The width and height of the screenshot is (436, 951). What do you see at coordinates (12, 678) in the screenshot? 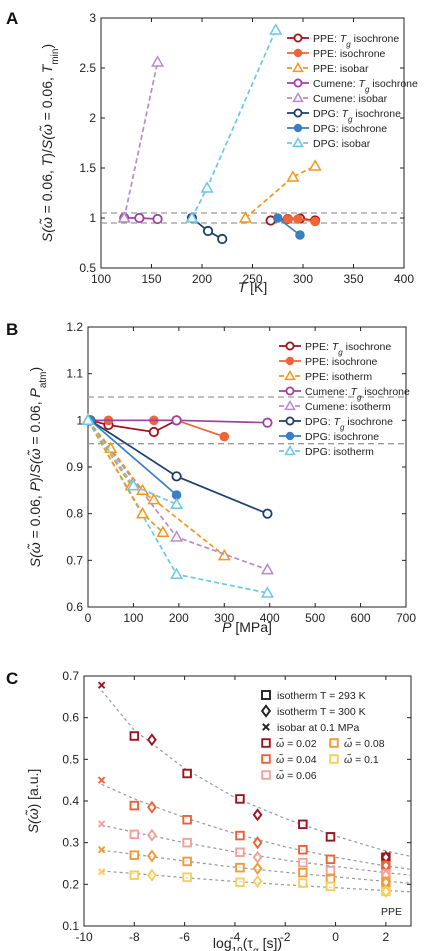
I see `panel-letter-c: C` at bounding box center [12, 678].